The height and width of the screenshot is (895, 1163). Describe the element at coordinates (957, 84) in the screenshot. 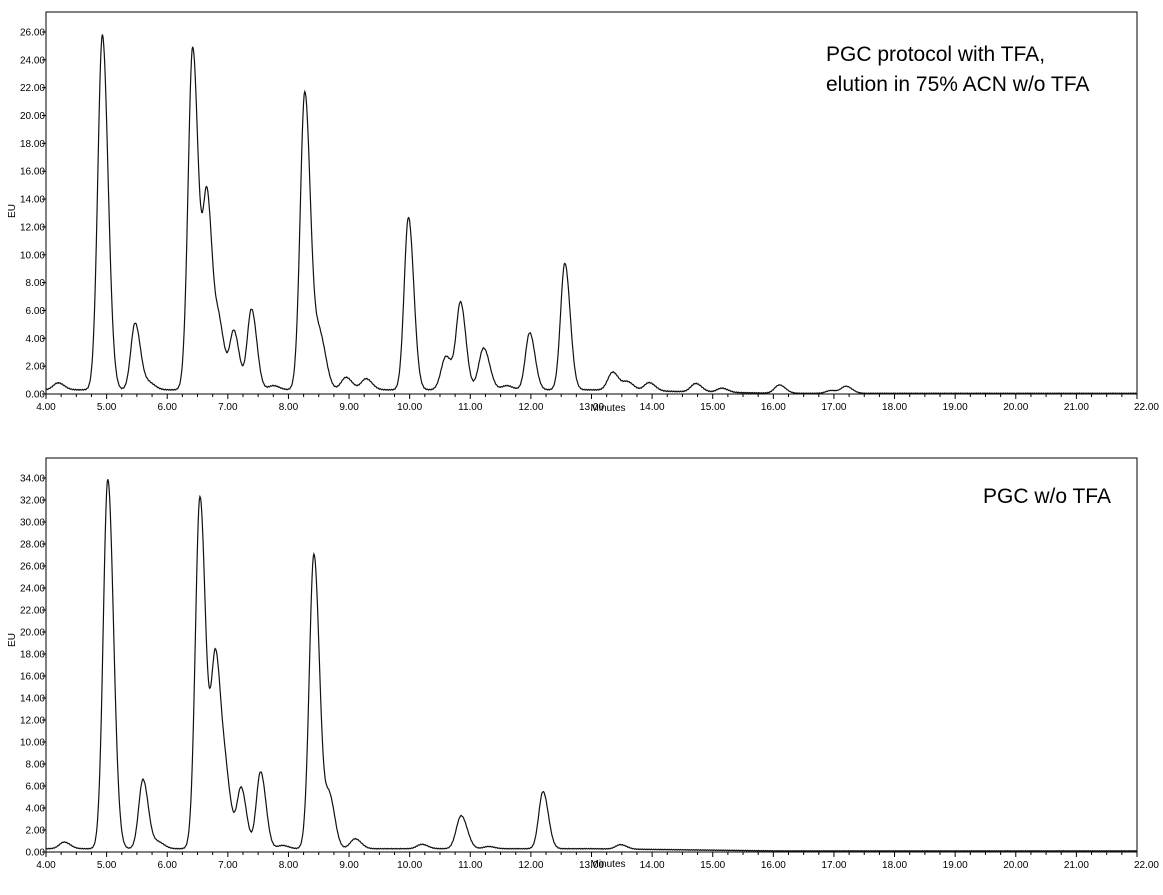

I see `annotation-top-line2: elution in 75% ACN w/o TFA` at that location.